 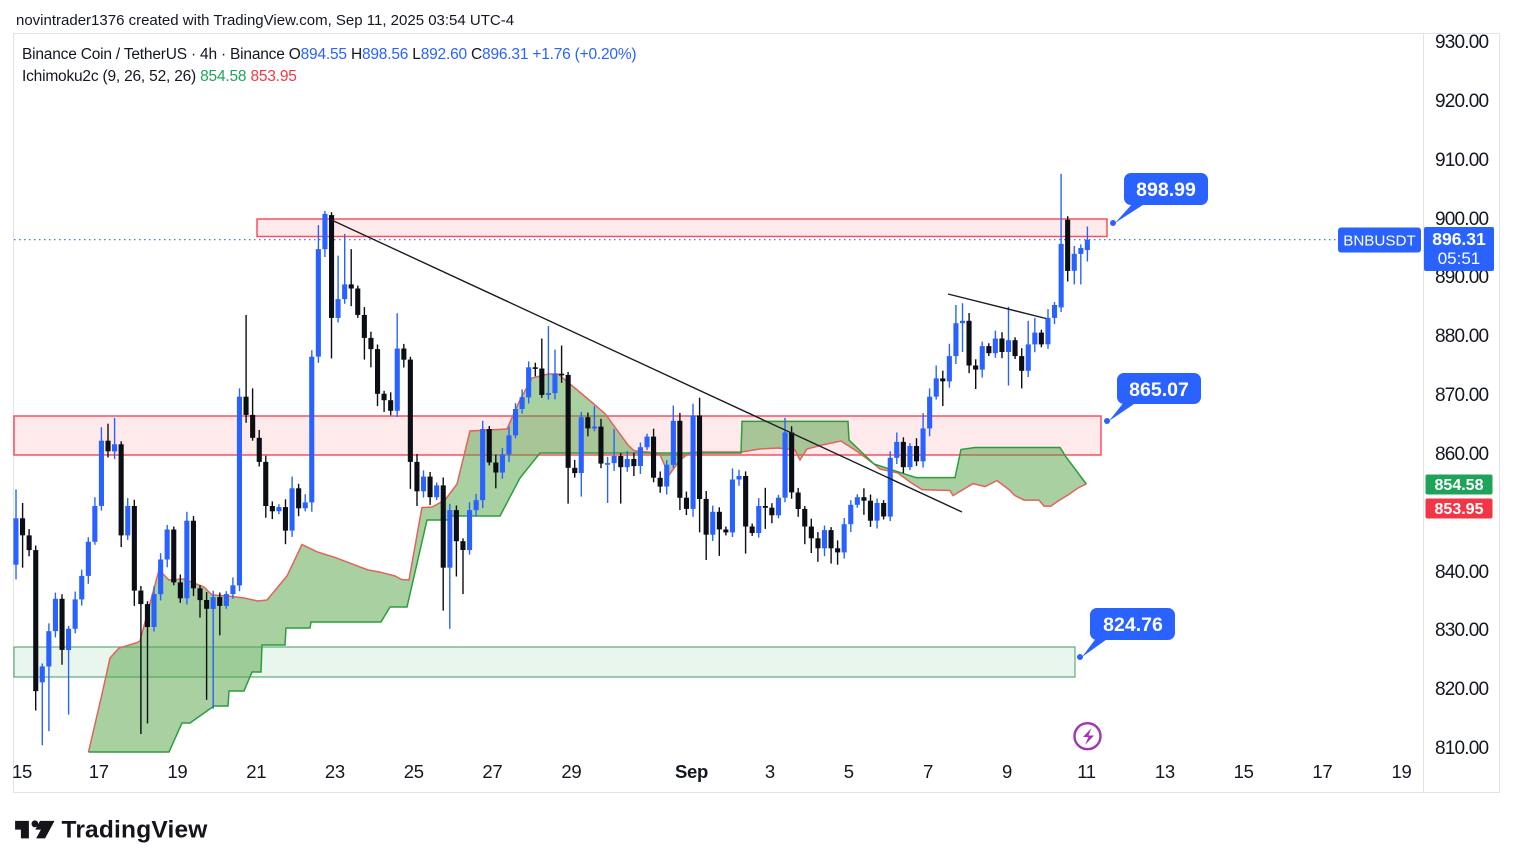 I want to click on svg-text: 898.99, so click(x=1166, y=190).